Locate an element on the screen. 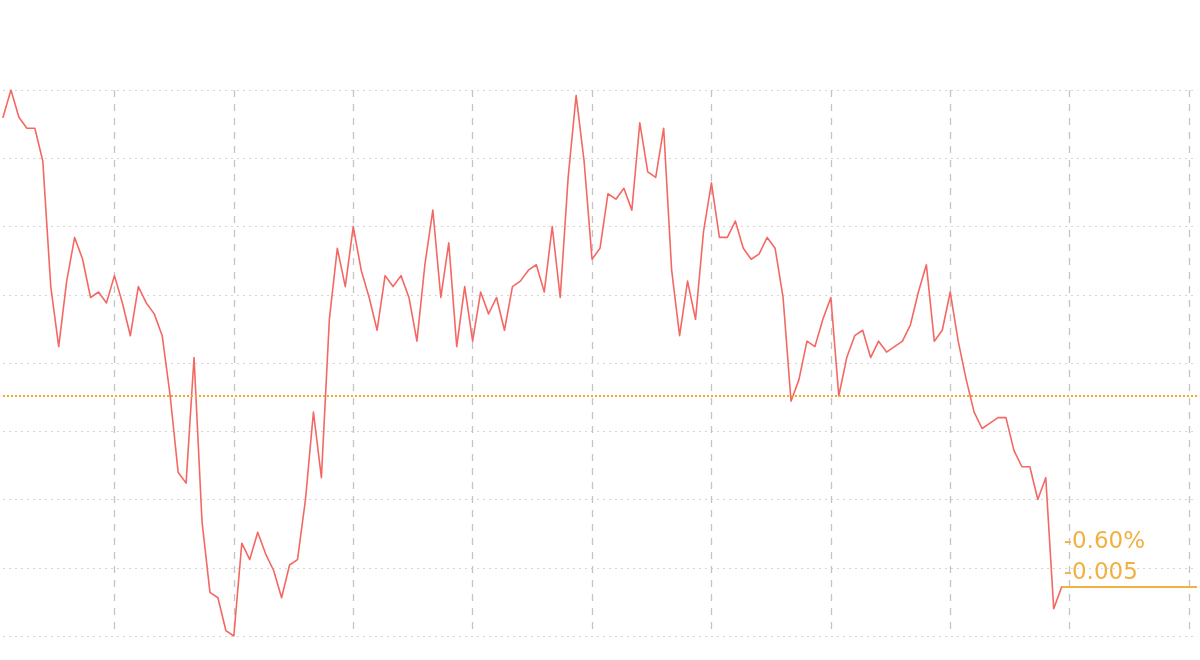 This screenshot has width=1200, height=660. annotation: -0.005 is located at coordinates (1100, 570).